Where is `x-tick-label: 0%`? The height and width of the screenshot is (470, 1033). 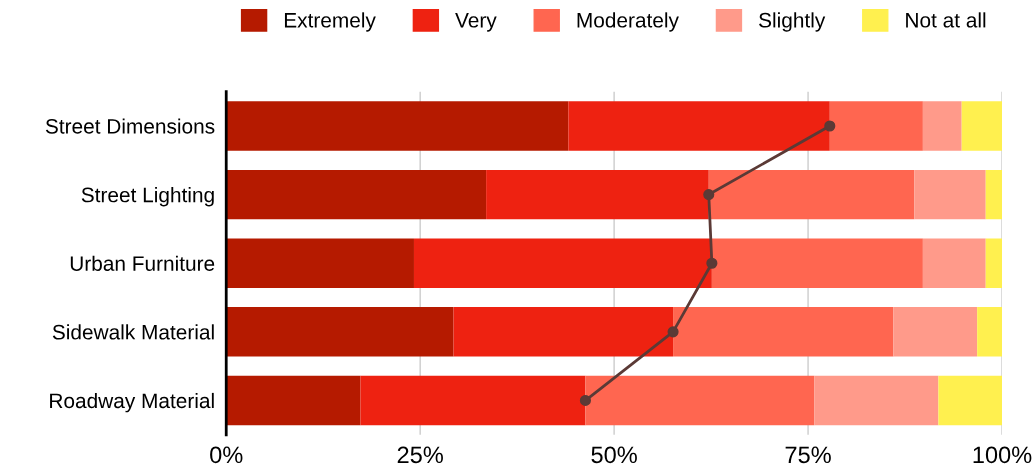
x-tick-label: 0% is located at coordinates (226, 455).